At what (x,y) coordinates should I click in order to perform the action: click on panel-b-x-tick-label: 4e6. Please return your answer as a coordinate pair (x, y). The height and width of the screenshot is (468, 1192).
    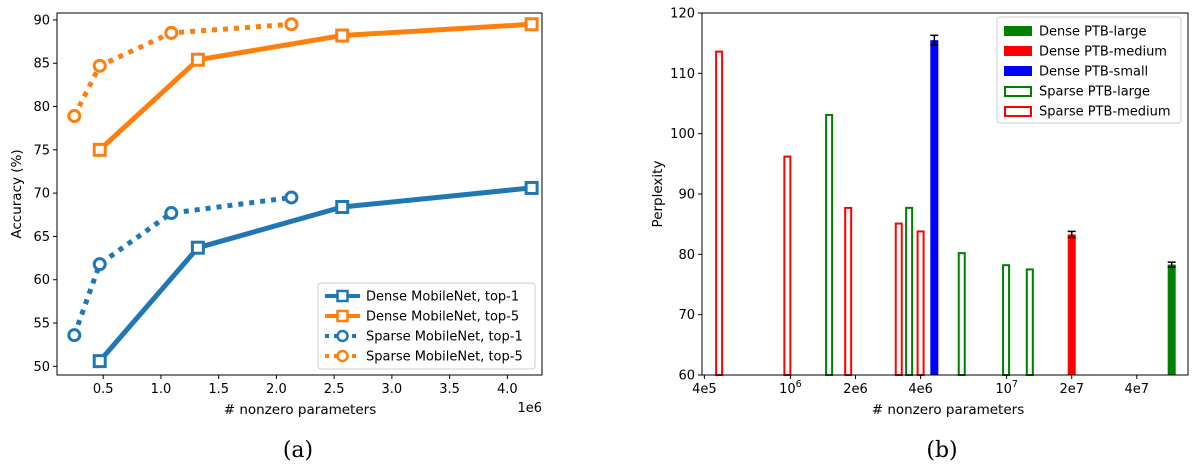
    Looking at the image, I should click on (920, 389).